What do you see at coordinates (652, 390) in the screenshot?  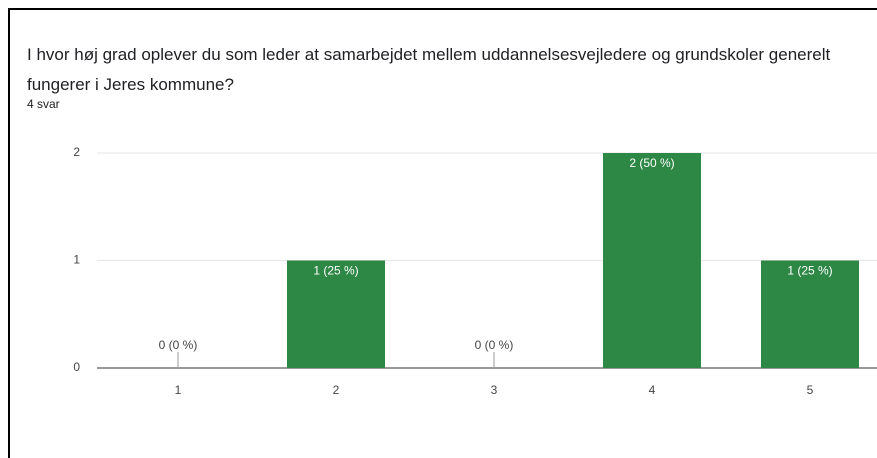 I see `x-tick-label: 4` at bounding box center [652, 390].